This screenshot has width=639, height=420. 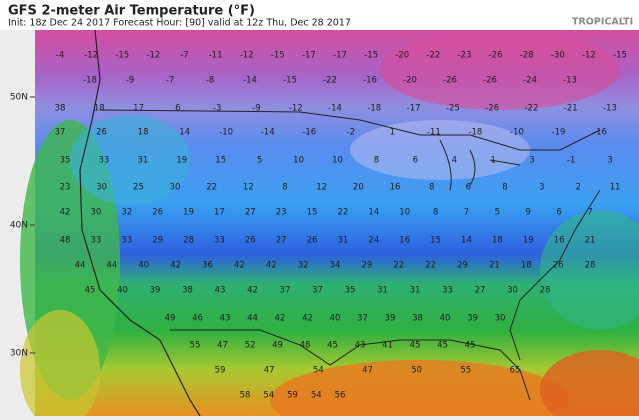 I want to click on temperature-value: 35, so click(x=65, y=161).